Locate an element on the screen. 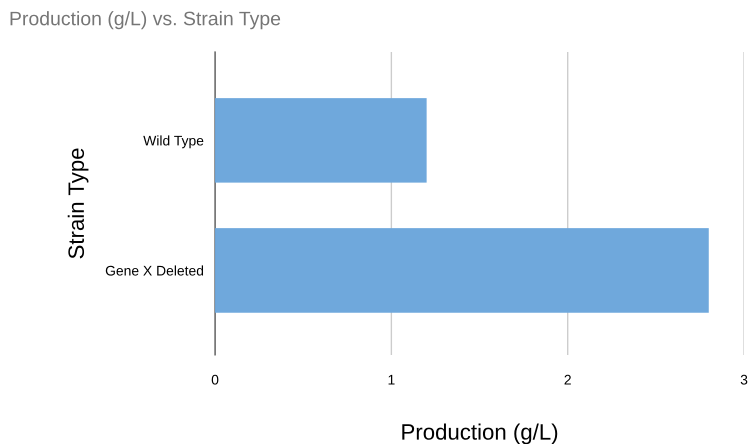 This screenshot has width=748, height=444. x-tick-label: 0 is located at coordinates (215, 379).